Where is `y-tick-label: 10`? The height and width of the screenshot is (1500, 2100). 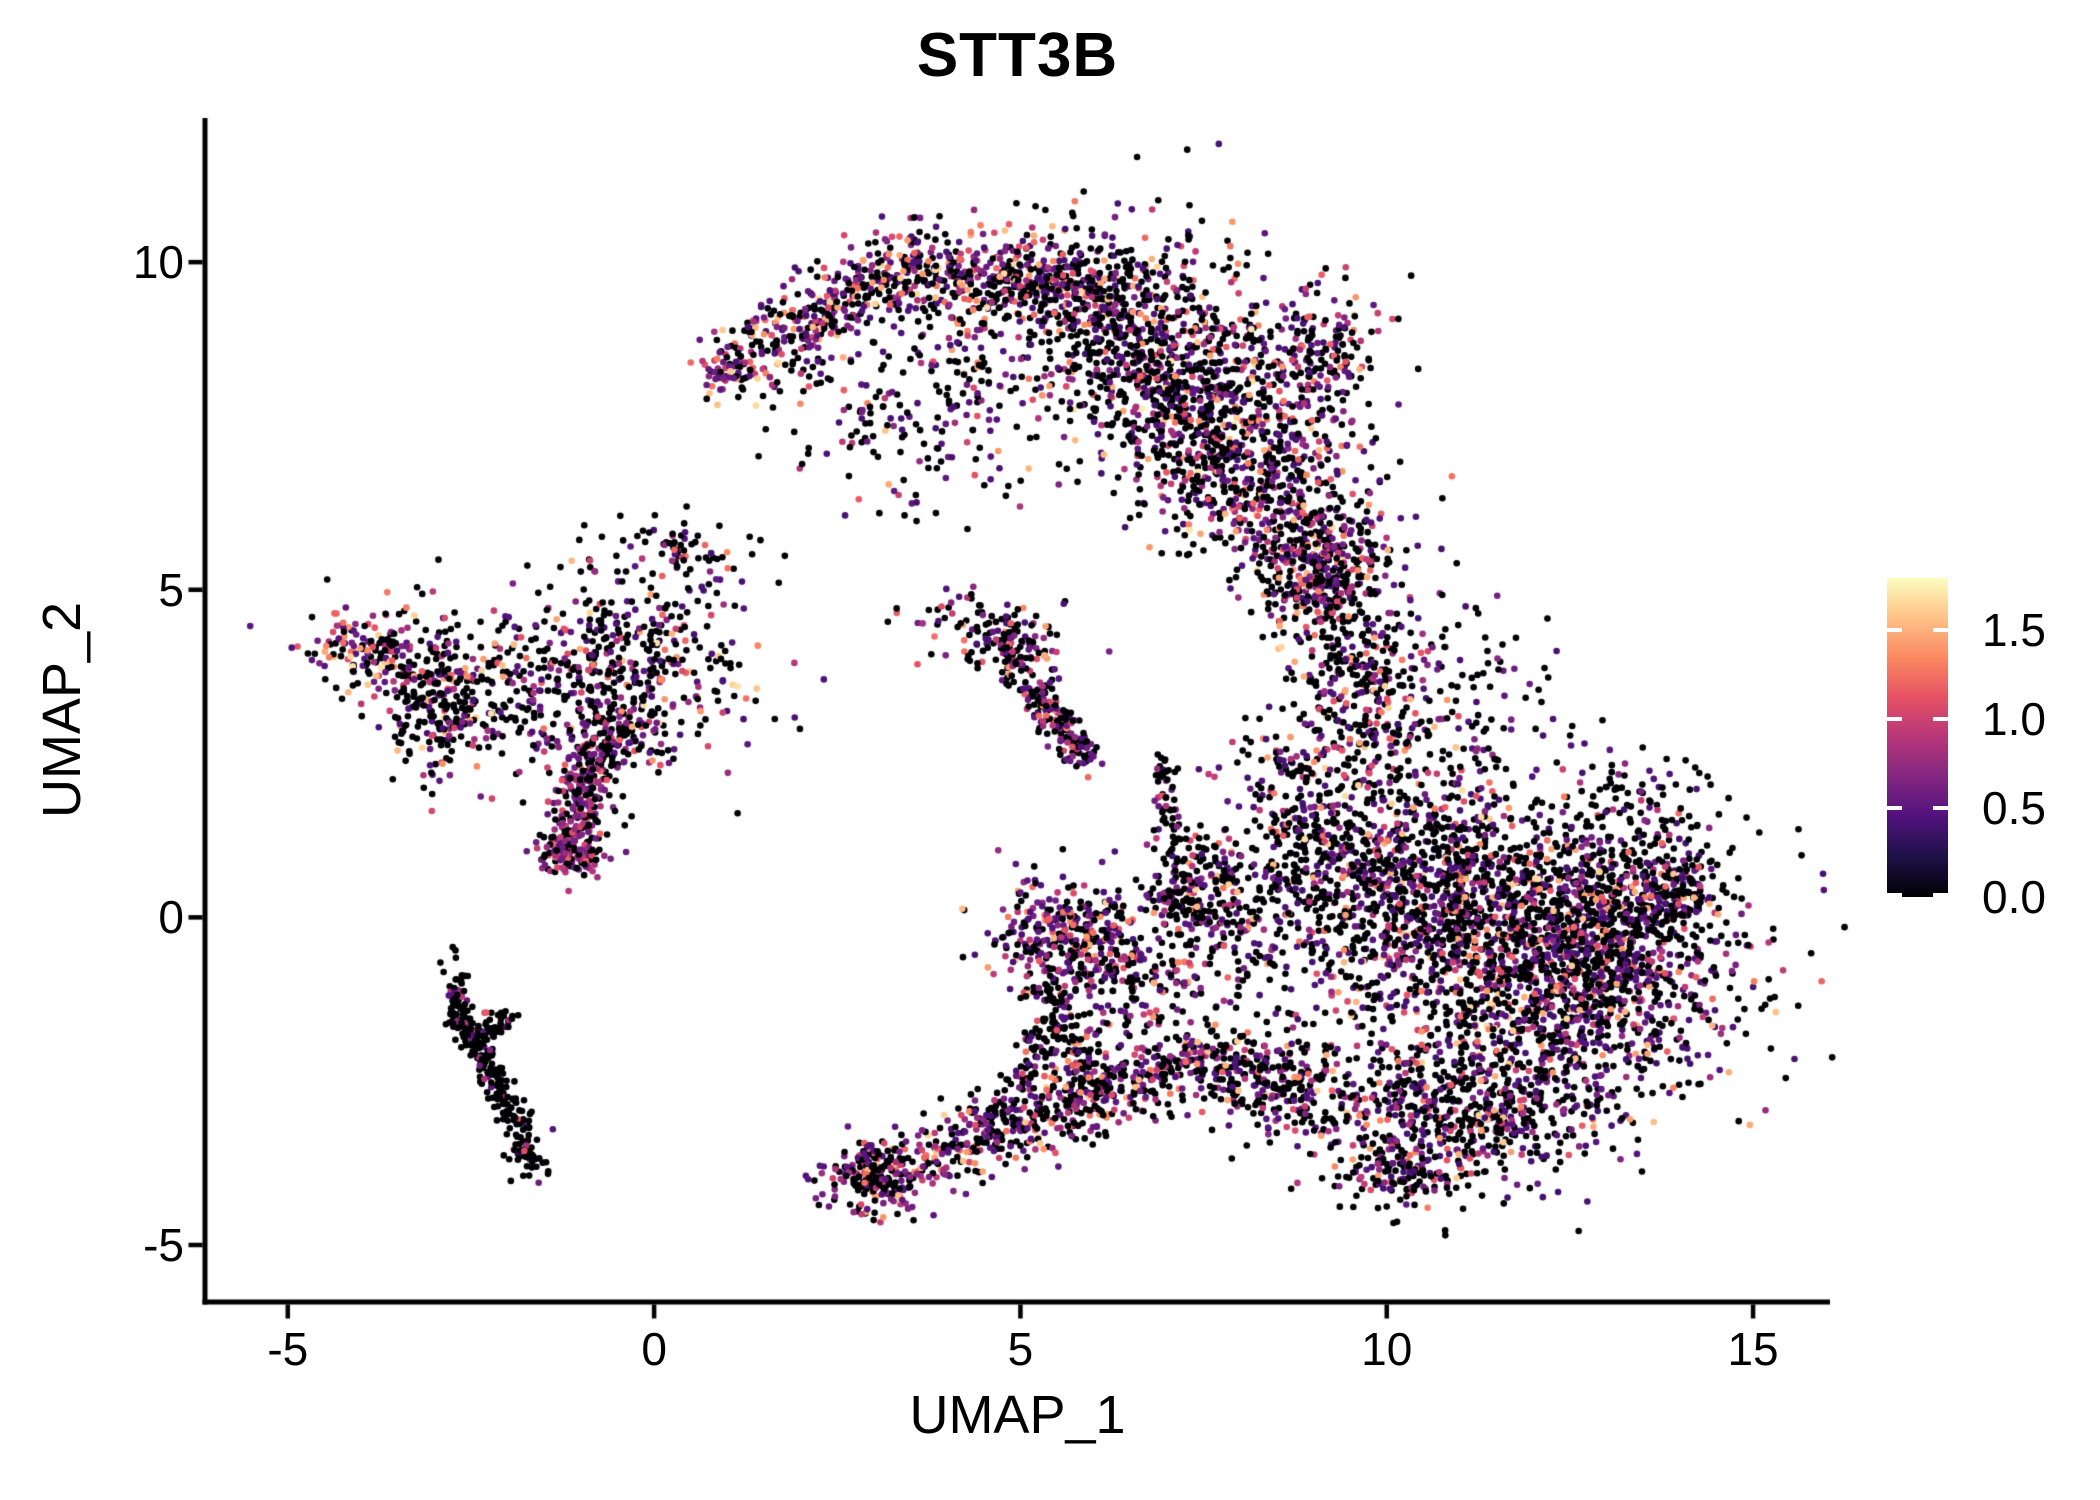
y-tick-label: 10 is located at coordinates (158, 262).